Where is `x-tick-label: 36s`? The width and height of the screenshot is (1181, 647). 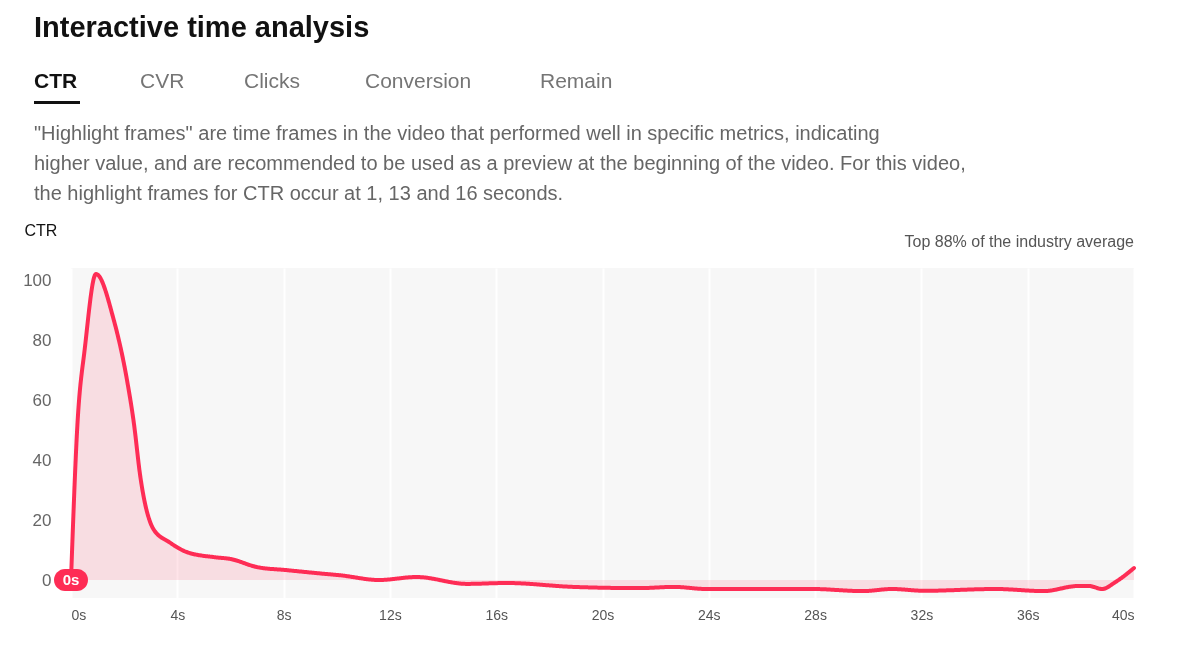 x-tick-label: 36s is located at coordinates (1028, 614).